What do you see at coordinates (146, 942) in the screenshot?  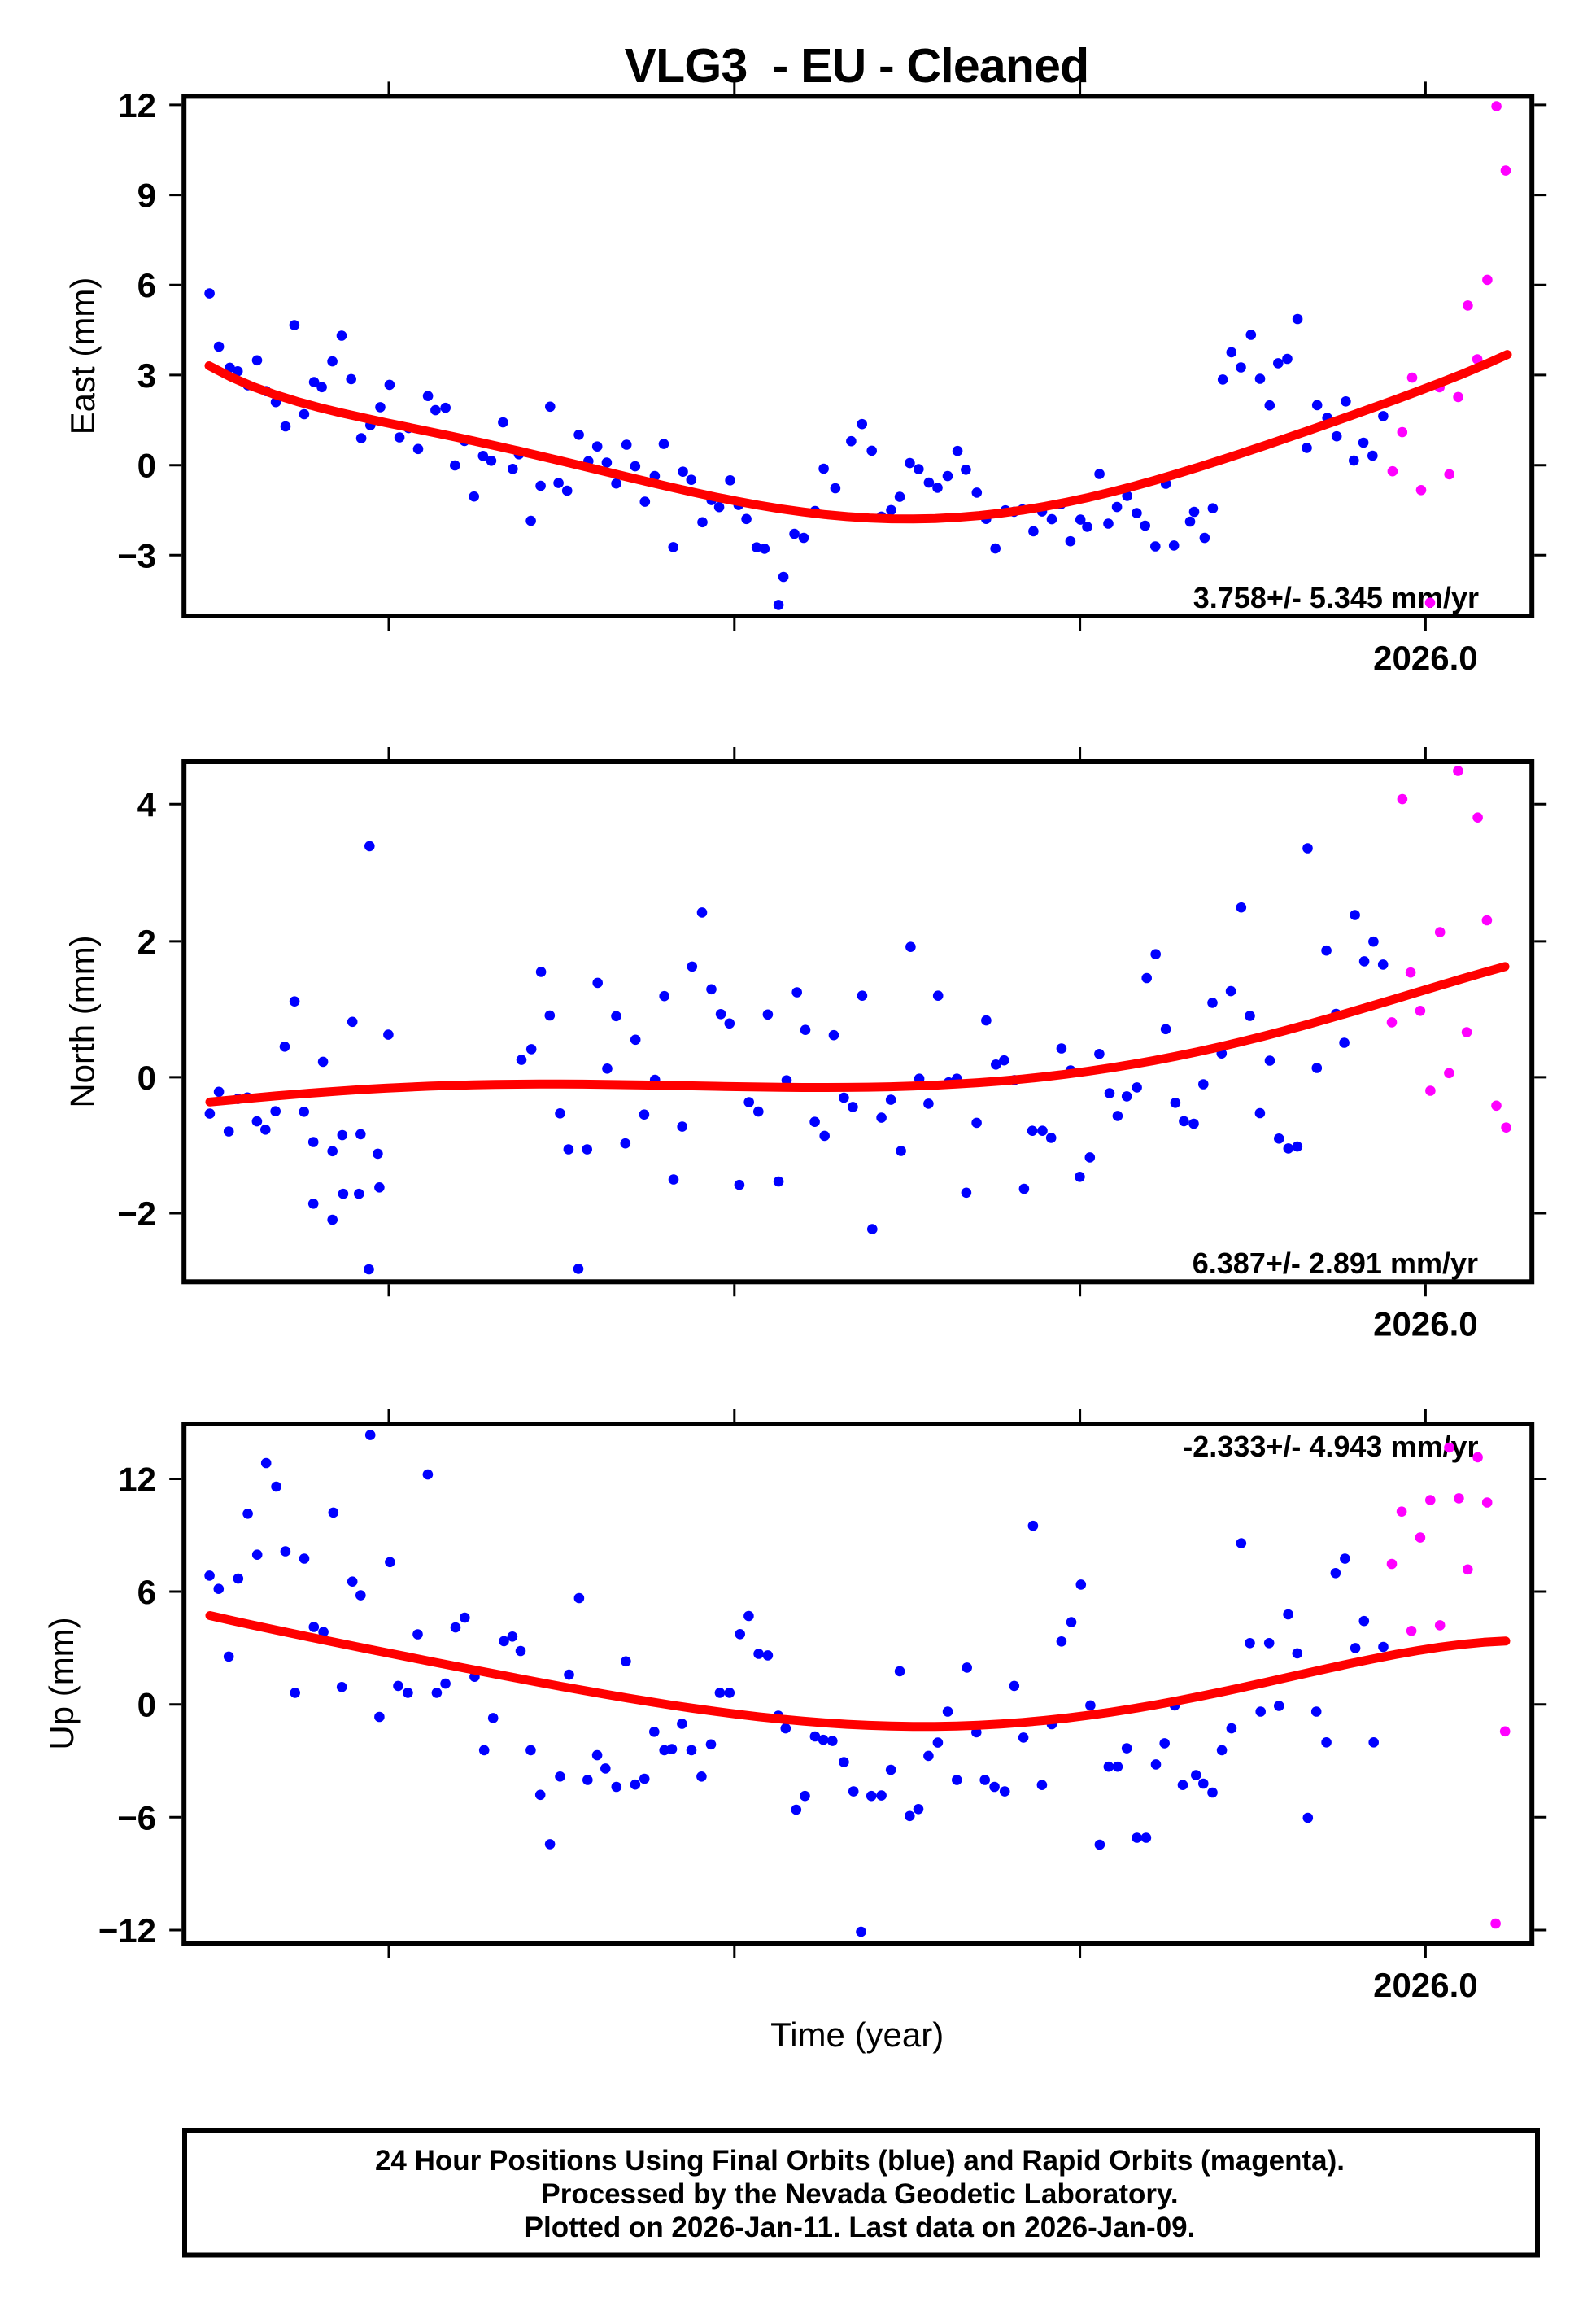 I see `svg-text: 2` at bounding box center [146, 942].